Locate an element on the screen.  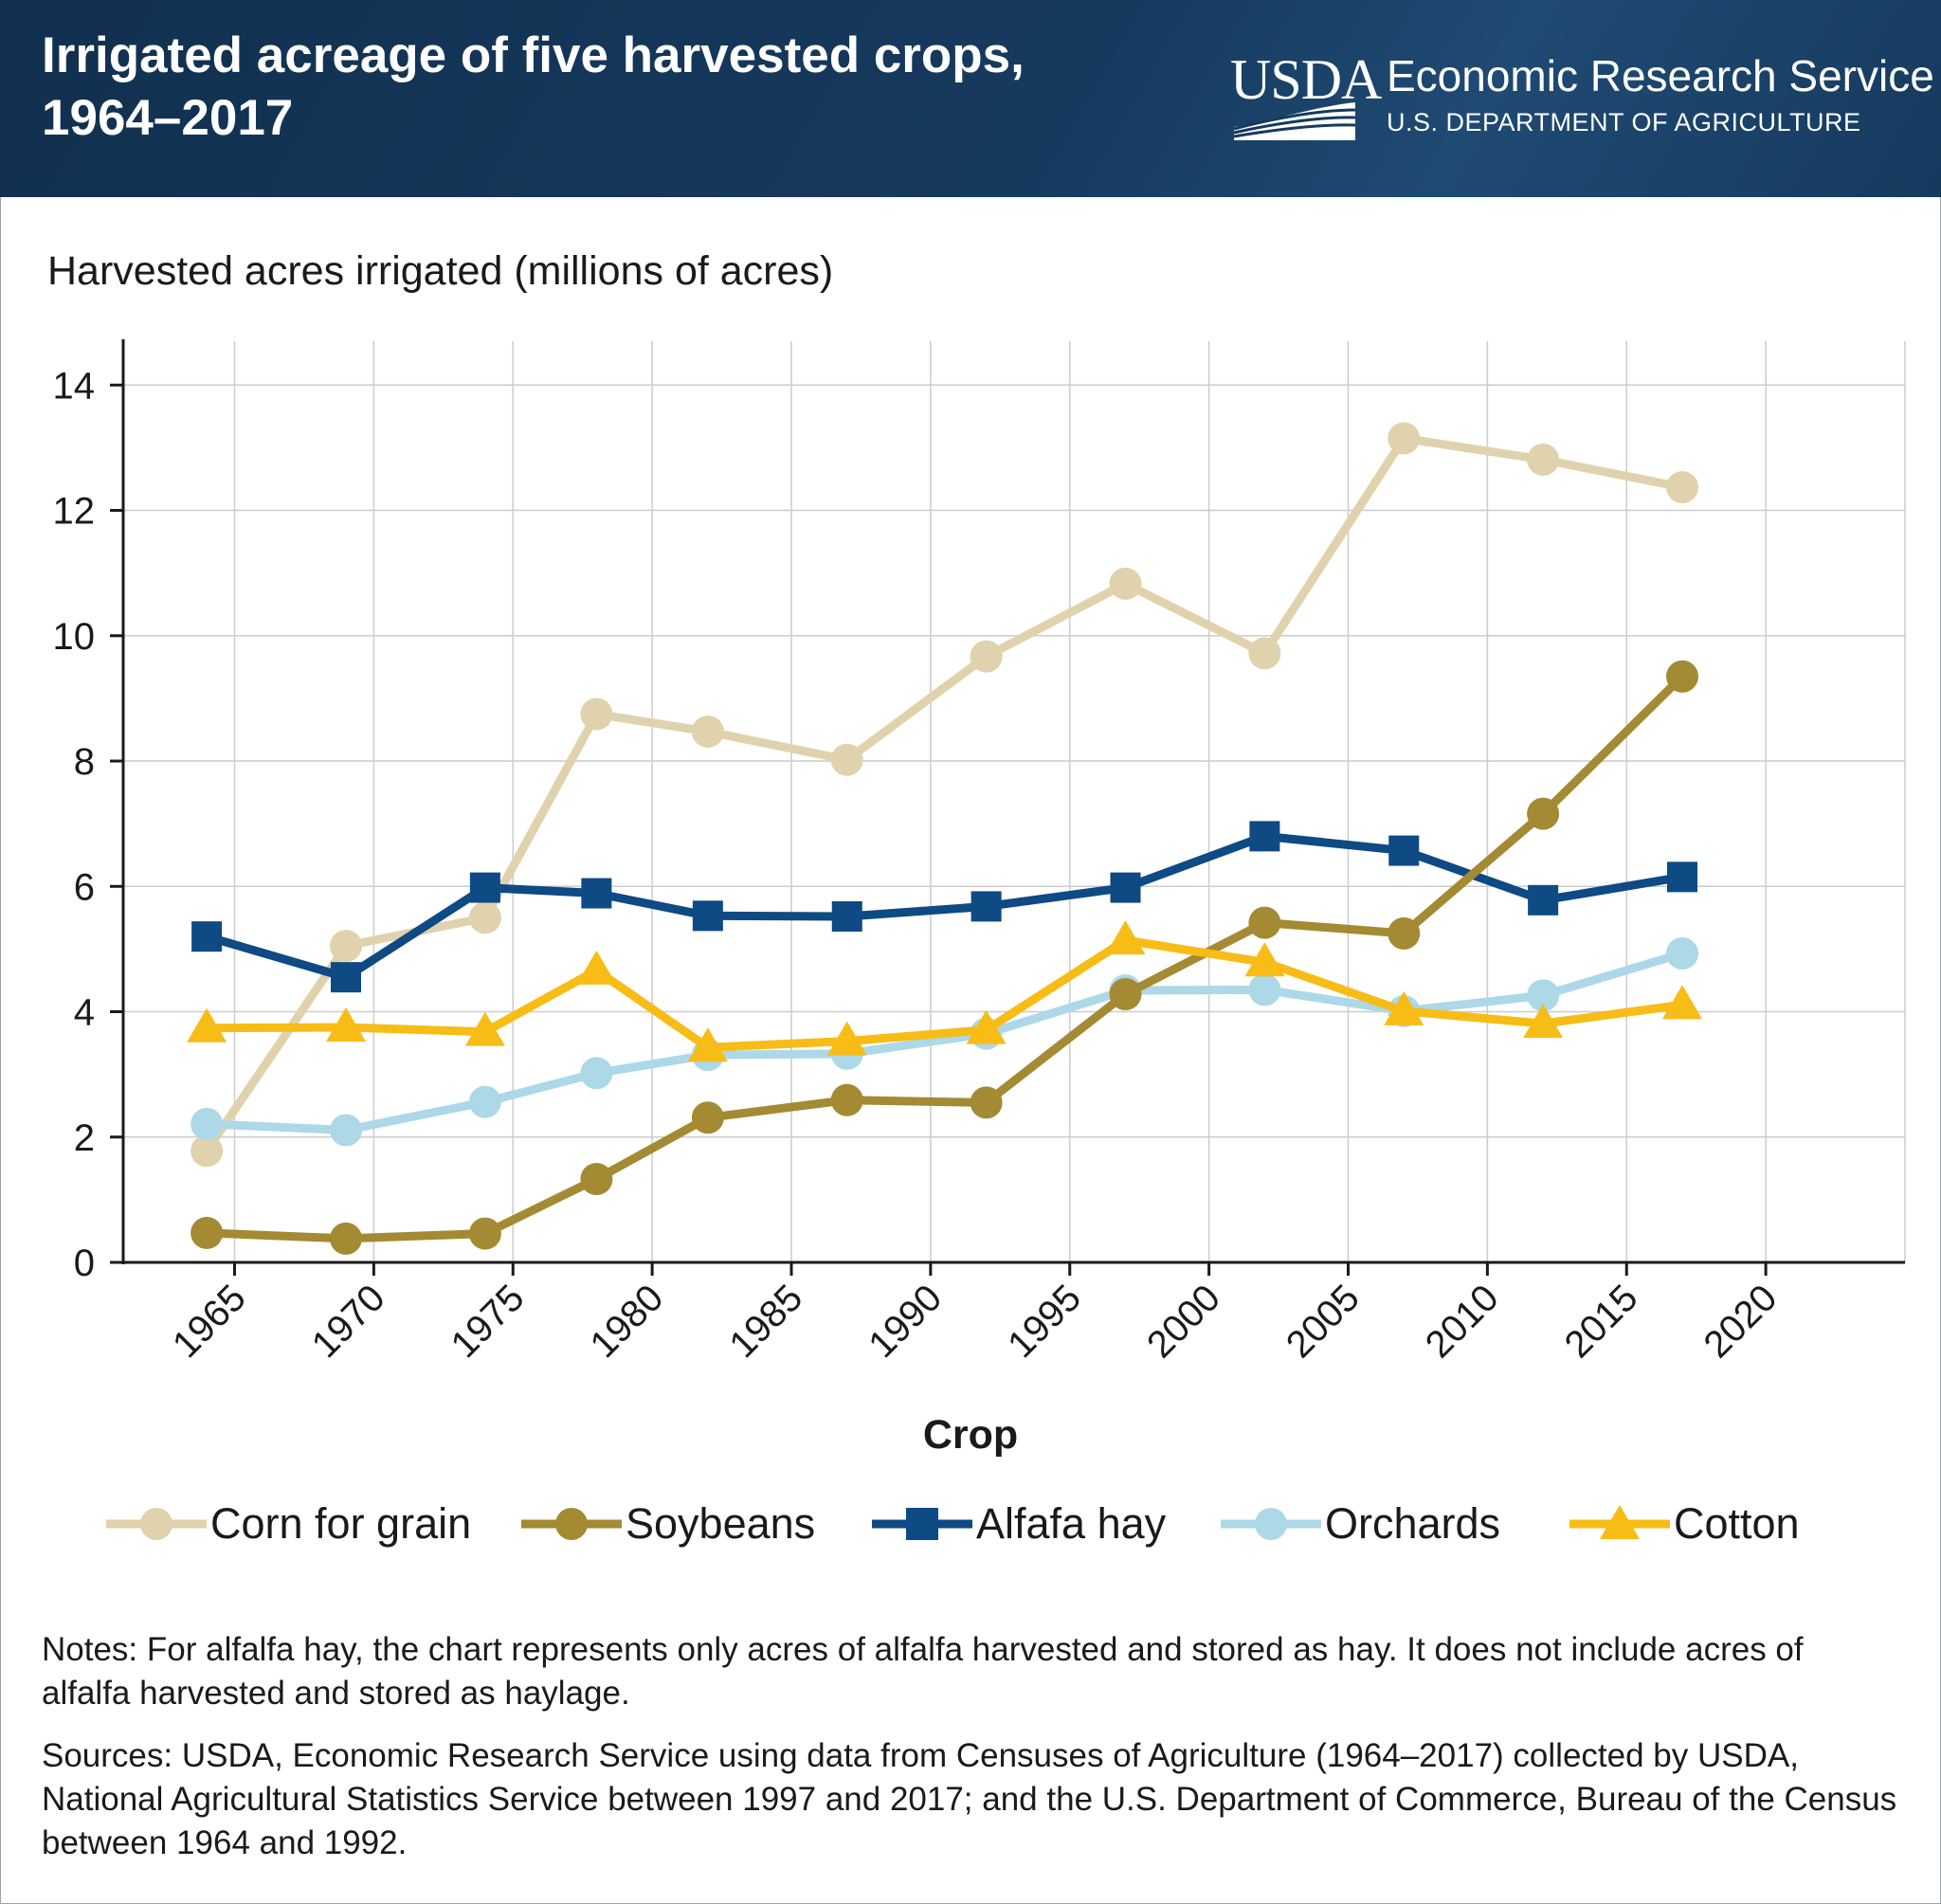
legend-label-alfalfa: Alfafa hay is located at coordinates (1071, 1523).